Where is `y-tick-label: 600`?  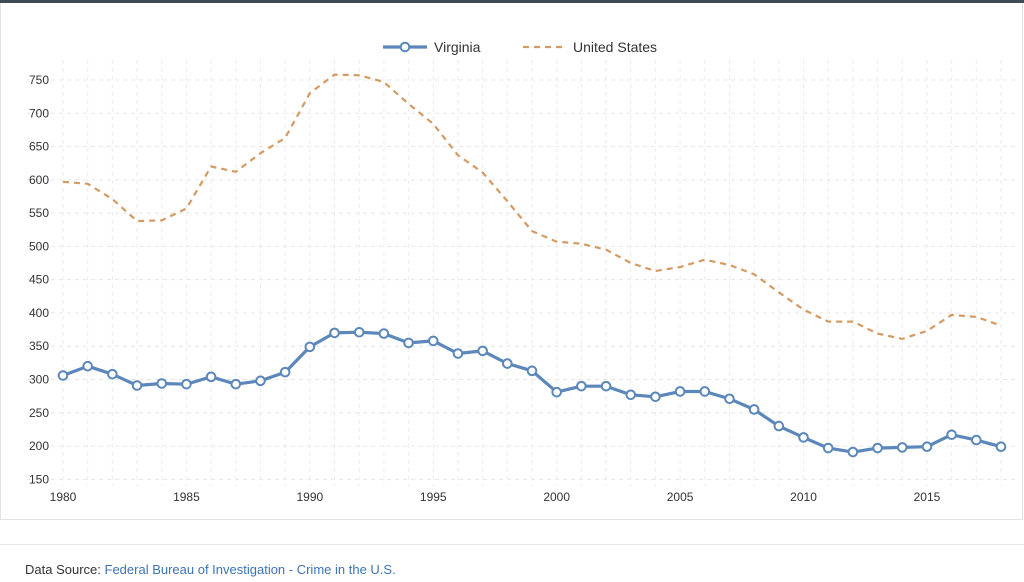
y-tick-label: 600 is located at coordinates (39, 180).